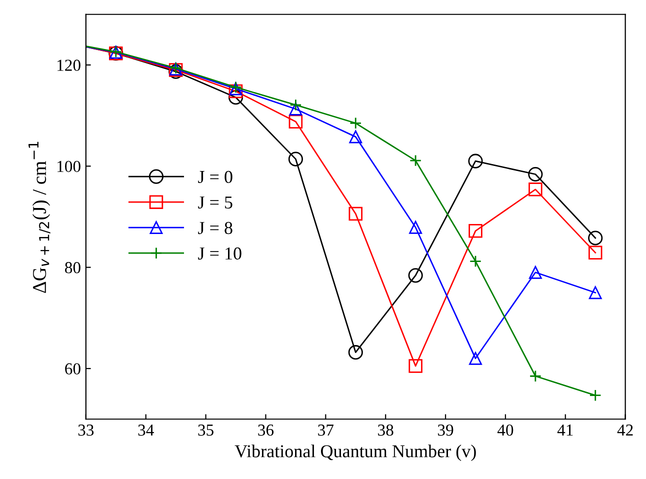  I want to click on legend-label: J = 0, so click(215, 177).